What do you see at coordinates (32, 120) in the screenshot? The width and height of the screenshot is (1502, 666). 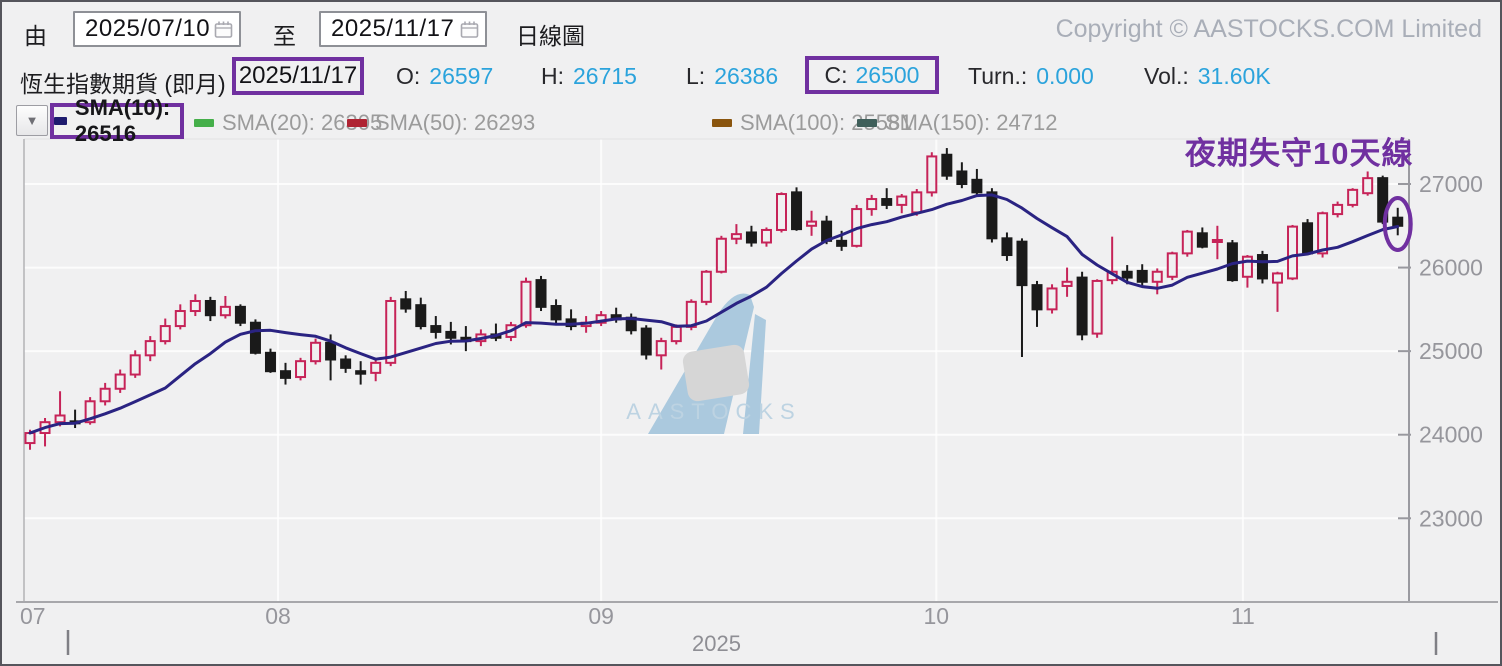 I see `indicator-dropdown-button: ▼` at bounding box center [32, 120].